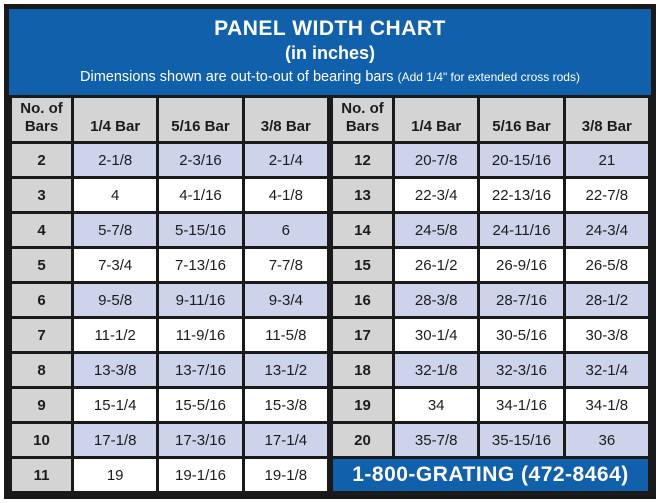  Describe the element at coordinates (362, 370) in the screenshot. I see `bars-count-cell: 18` at that location.